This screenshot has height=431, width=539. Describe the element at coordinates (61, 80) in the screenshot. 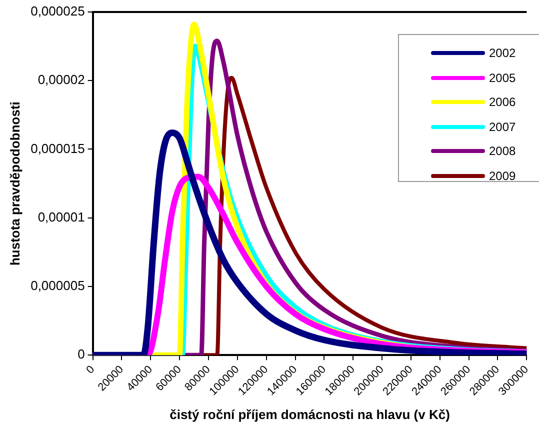

I see `y-tick-label: 0,00002` at that location.